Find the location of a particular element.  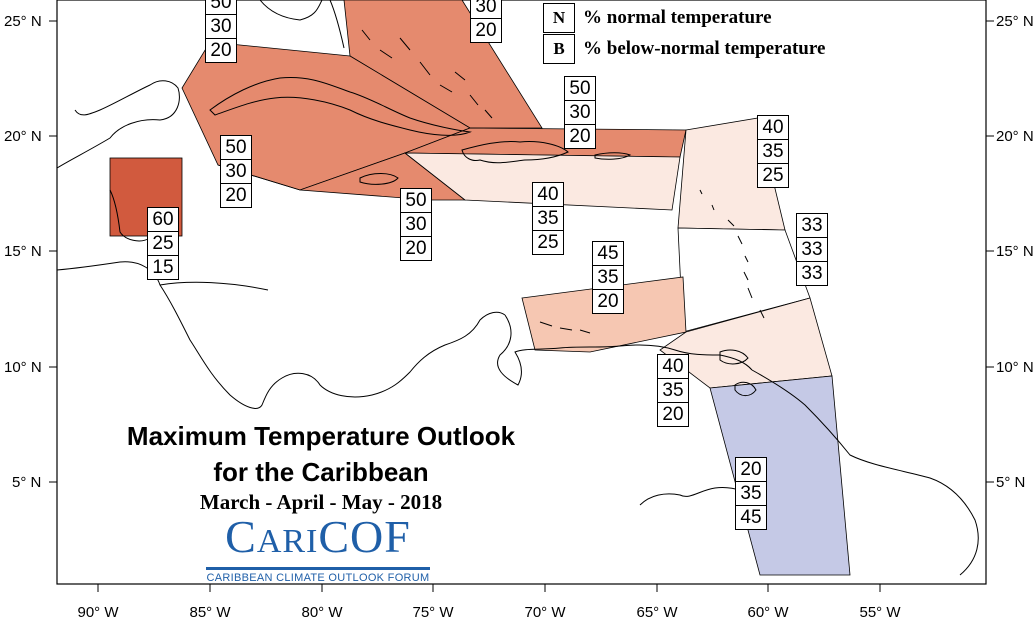

legend-row-normal: N % normal temperature is located at coordinates (684, 17).